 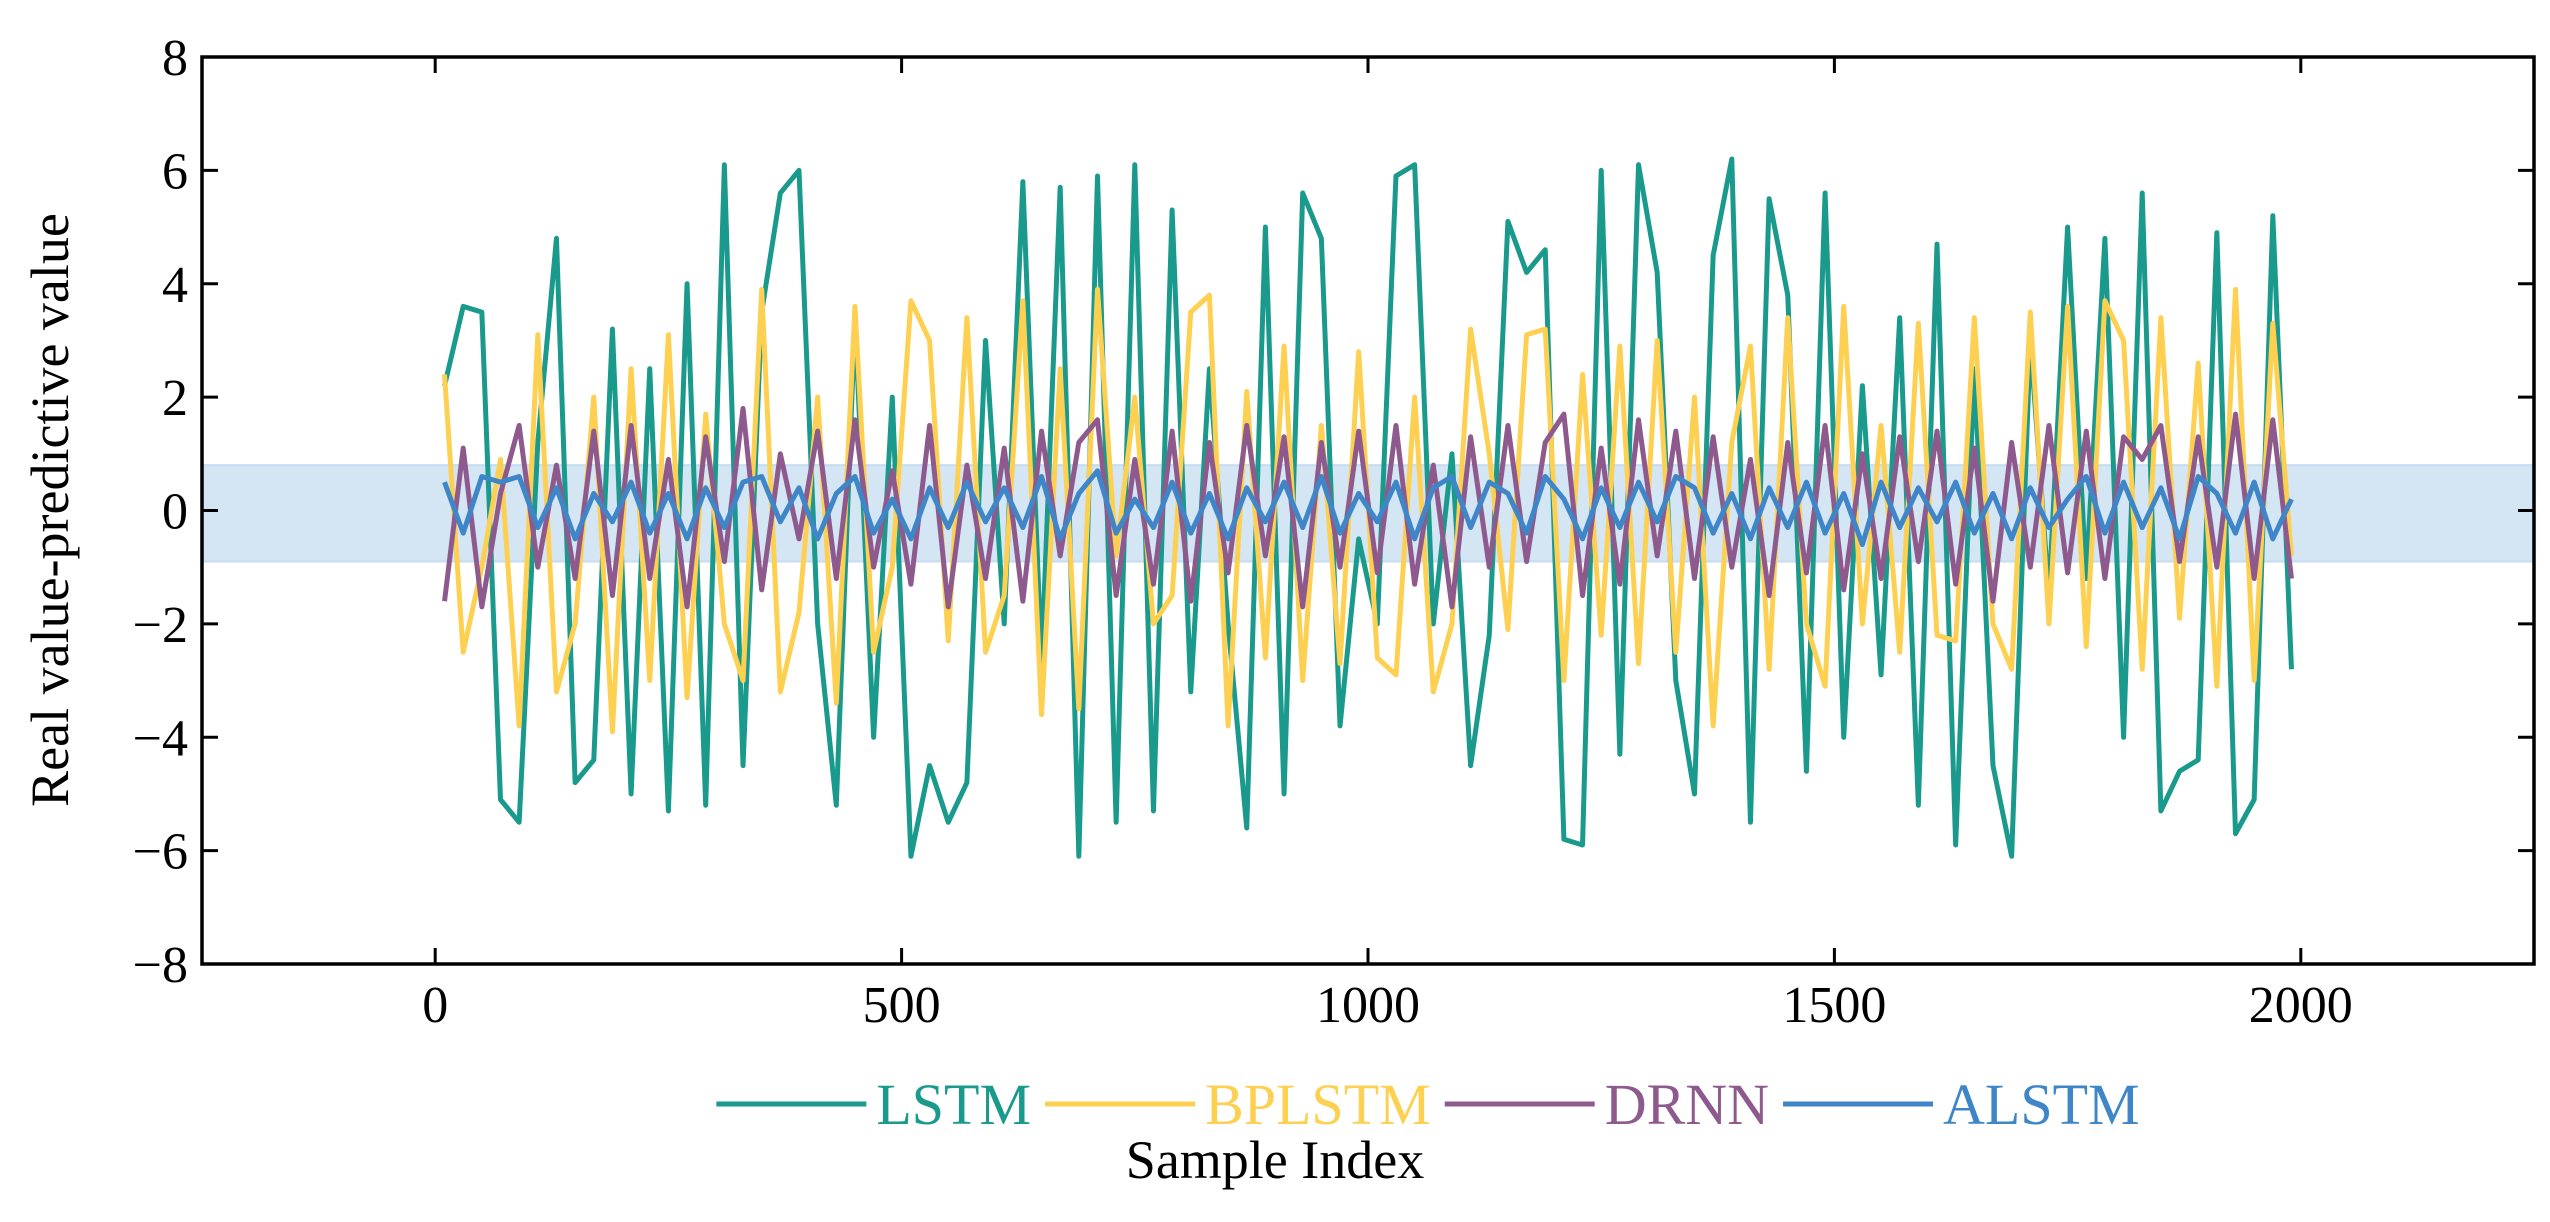 What do you see at coordinates (902, 1005) in the screenshot?
I see `x-tick-label: 500` at bounding box center [902, 1005].